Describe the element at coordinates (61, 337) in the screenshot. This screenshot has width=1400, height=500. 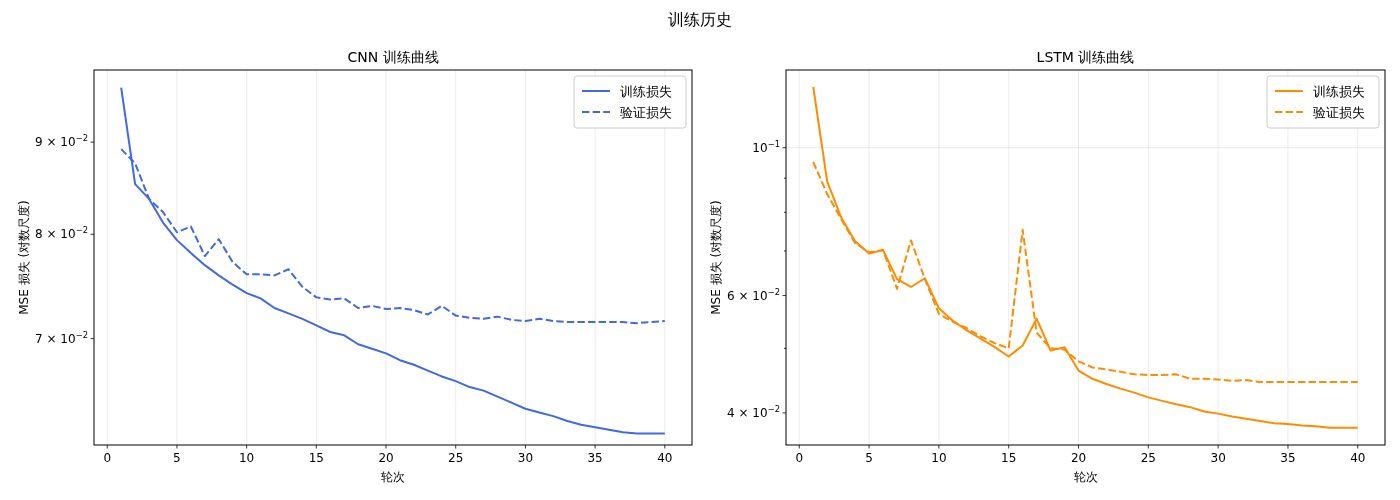
I see `y-tick-label: 7 × 10$^{−2}$` at that location.